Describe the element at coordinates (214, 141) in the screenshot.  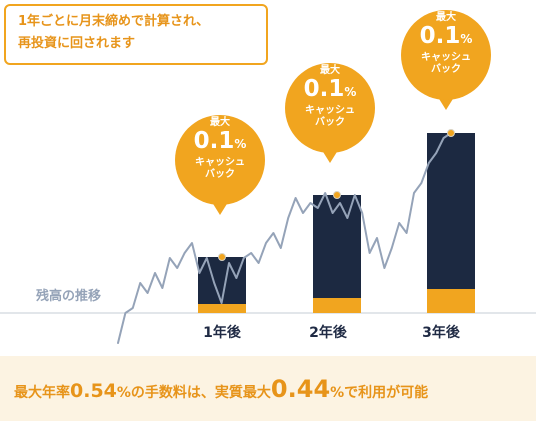
I see `bubble-1-rate: 0.1` at that location.